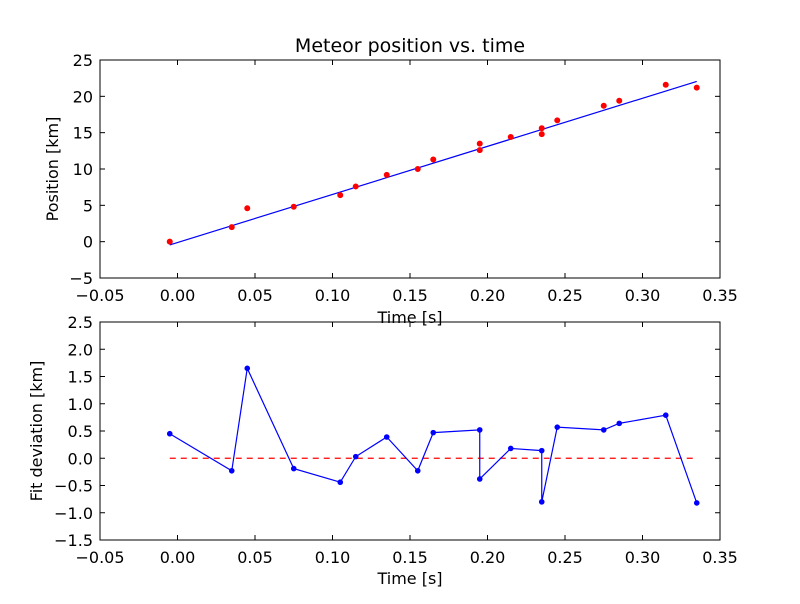 Image resolution: width=800 pixels, height=604 pixels. I want to click on position-x-tick-label: 0.05, so click(255, 295).